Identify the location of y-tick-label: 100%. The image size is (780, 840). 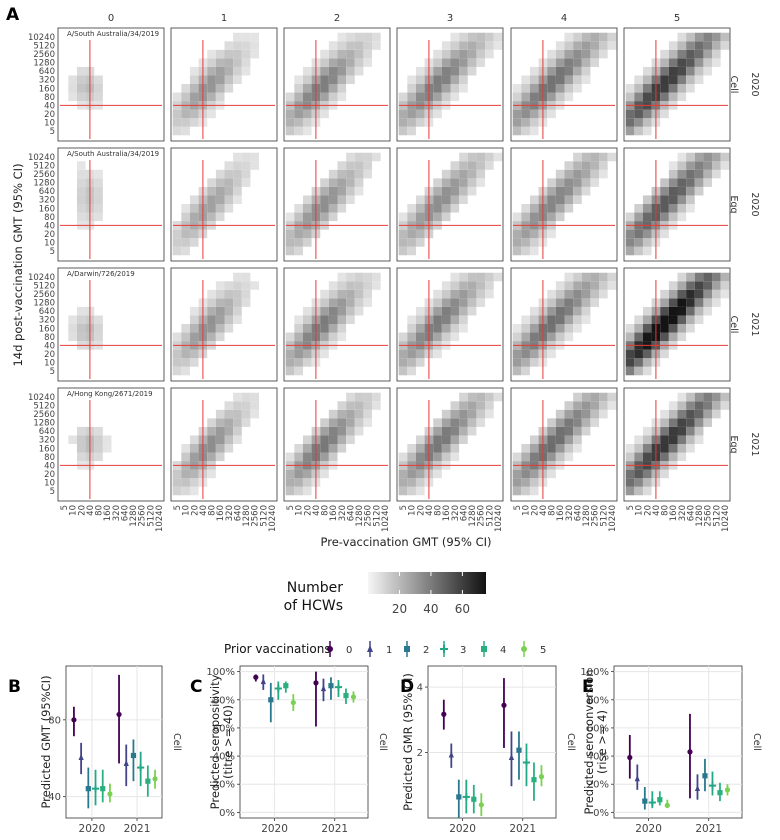
(220, 672).